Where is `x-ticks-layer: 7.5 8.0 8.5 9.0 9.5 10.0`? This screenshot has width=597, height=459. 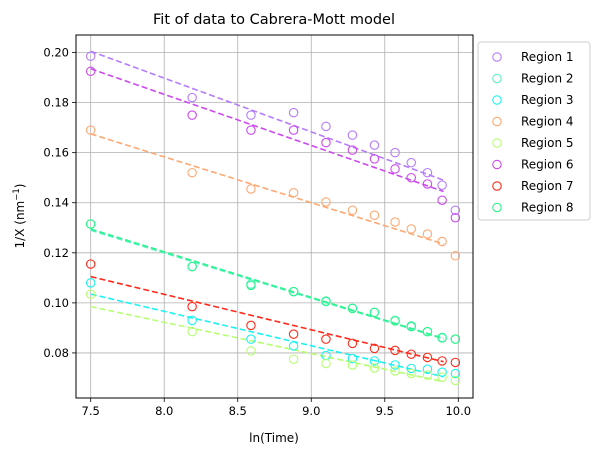 x-ticks-layer: 7.5 8.0 8.5 9.0 9.5 10.0 is located at coordinates (276, 408).